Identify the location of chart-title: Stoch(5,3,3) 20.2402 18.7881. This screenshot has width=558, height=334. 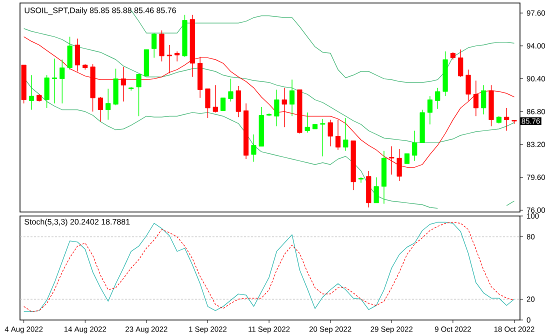
(77, 222).